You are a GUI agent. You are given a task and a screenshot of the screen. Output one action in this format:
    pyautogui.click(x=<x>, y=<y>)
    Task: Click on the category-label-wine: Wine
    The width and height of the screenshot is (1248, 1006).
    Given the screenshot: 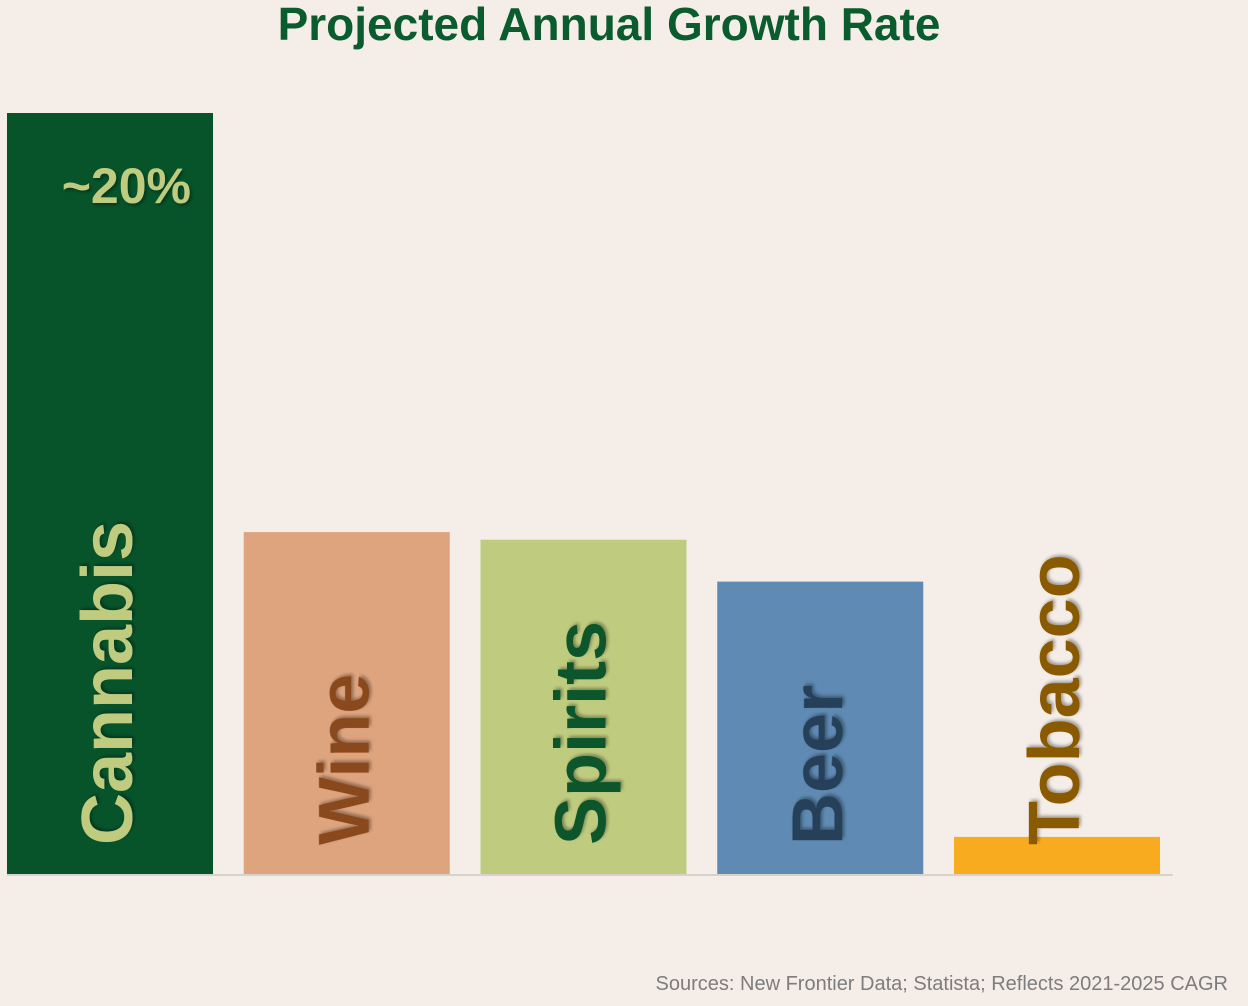 What is the action you would take?
    pyautogui.click(x=345, y=759)
    